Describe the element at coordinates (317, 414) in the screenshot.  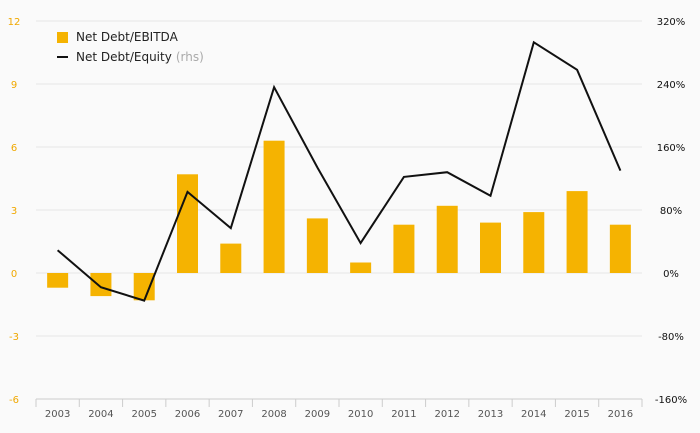
I see `x-tick-label: 2009` at that location.